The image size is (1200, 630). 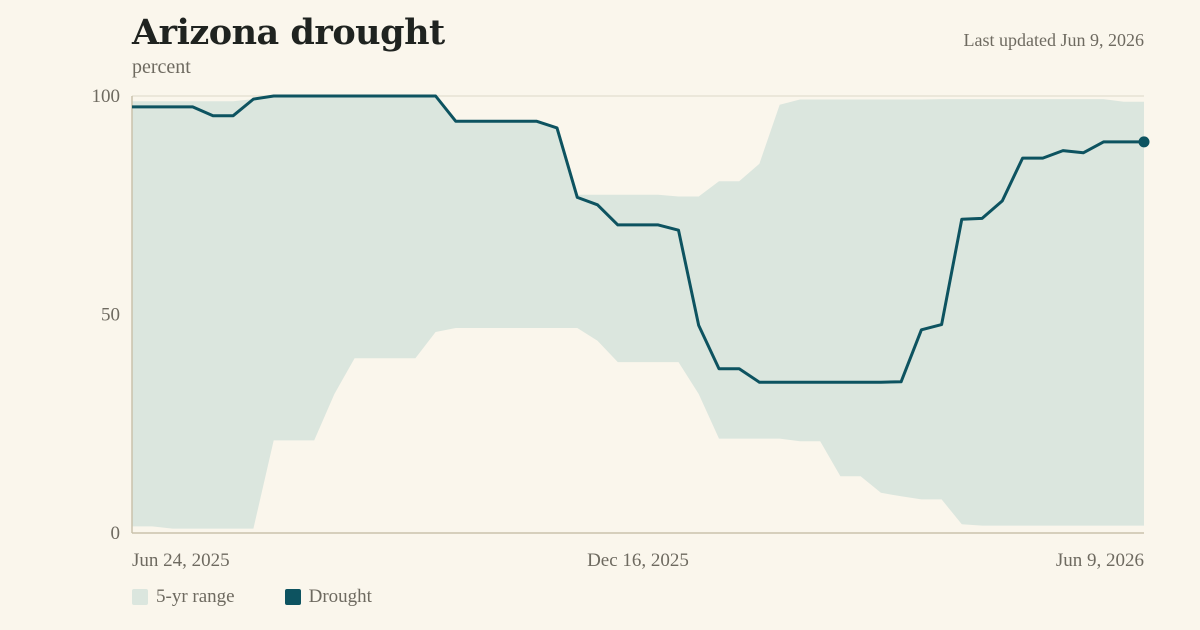 I want to click on y-tick-label-100: 100, so click(x=106, y=96).